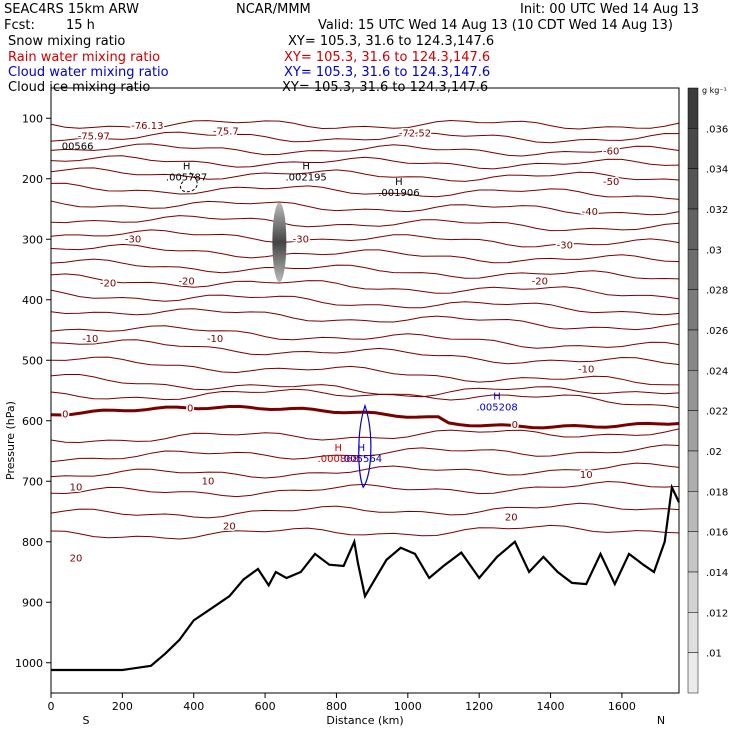 This screenshot has width=740, height=740. I want to click on y-tick-label: 800, so click(32, 542).